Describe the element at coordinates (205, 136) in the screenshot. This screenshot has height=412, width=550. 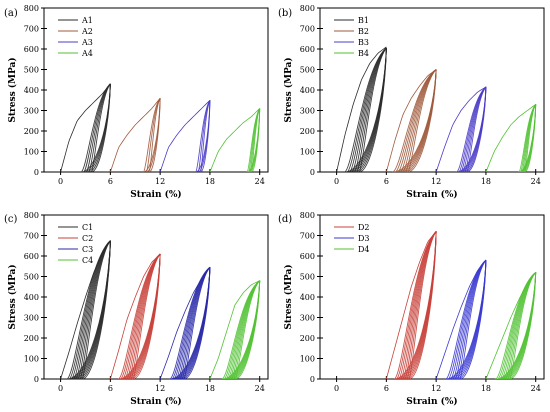
I see `hysteresis-loop-A3` at that location.